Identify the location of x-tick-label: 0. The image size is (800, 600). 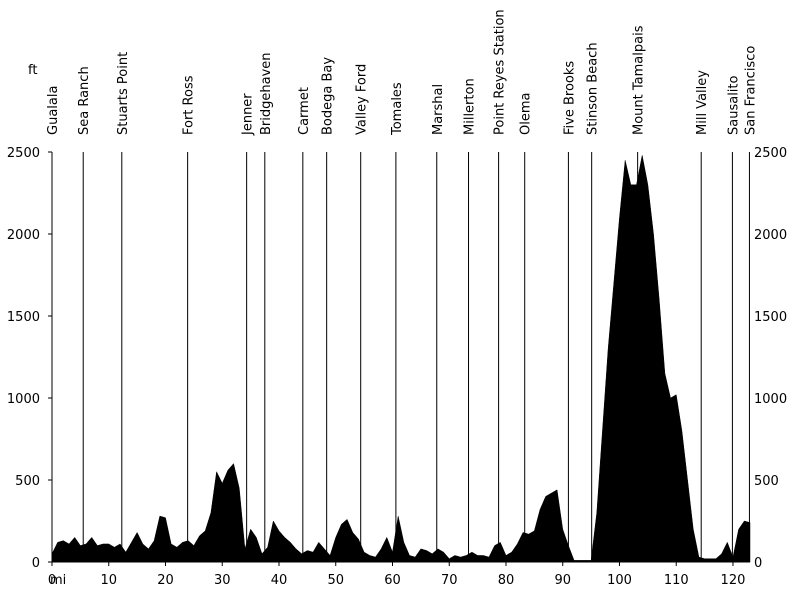
(52, 580).